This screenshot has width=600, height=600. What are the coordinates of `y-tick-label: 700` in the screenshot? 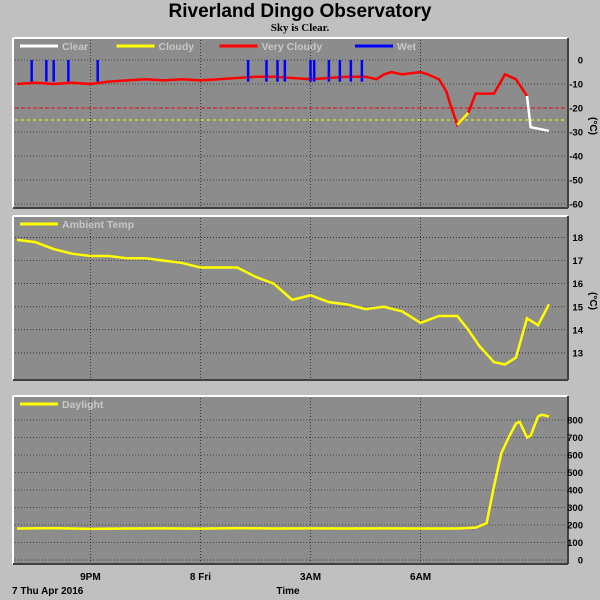 It's located at (575, 438).